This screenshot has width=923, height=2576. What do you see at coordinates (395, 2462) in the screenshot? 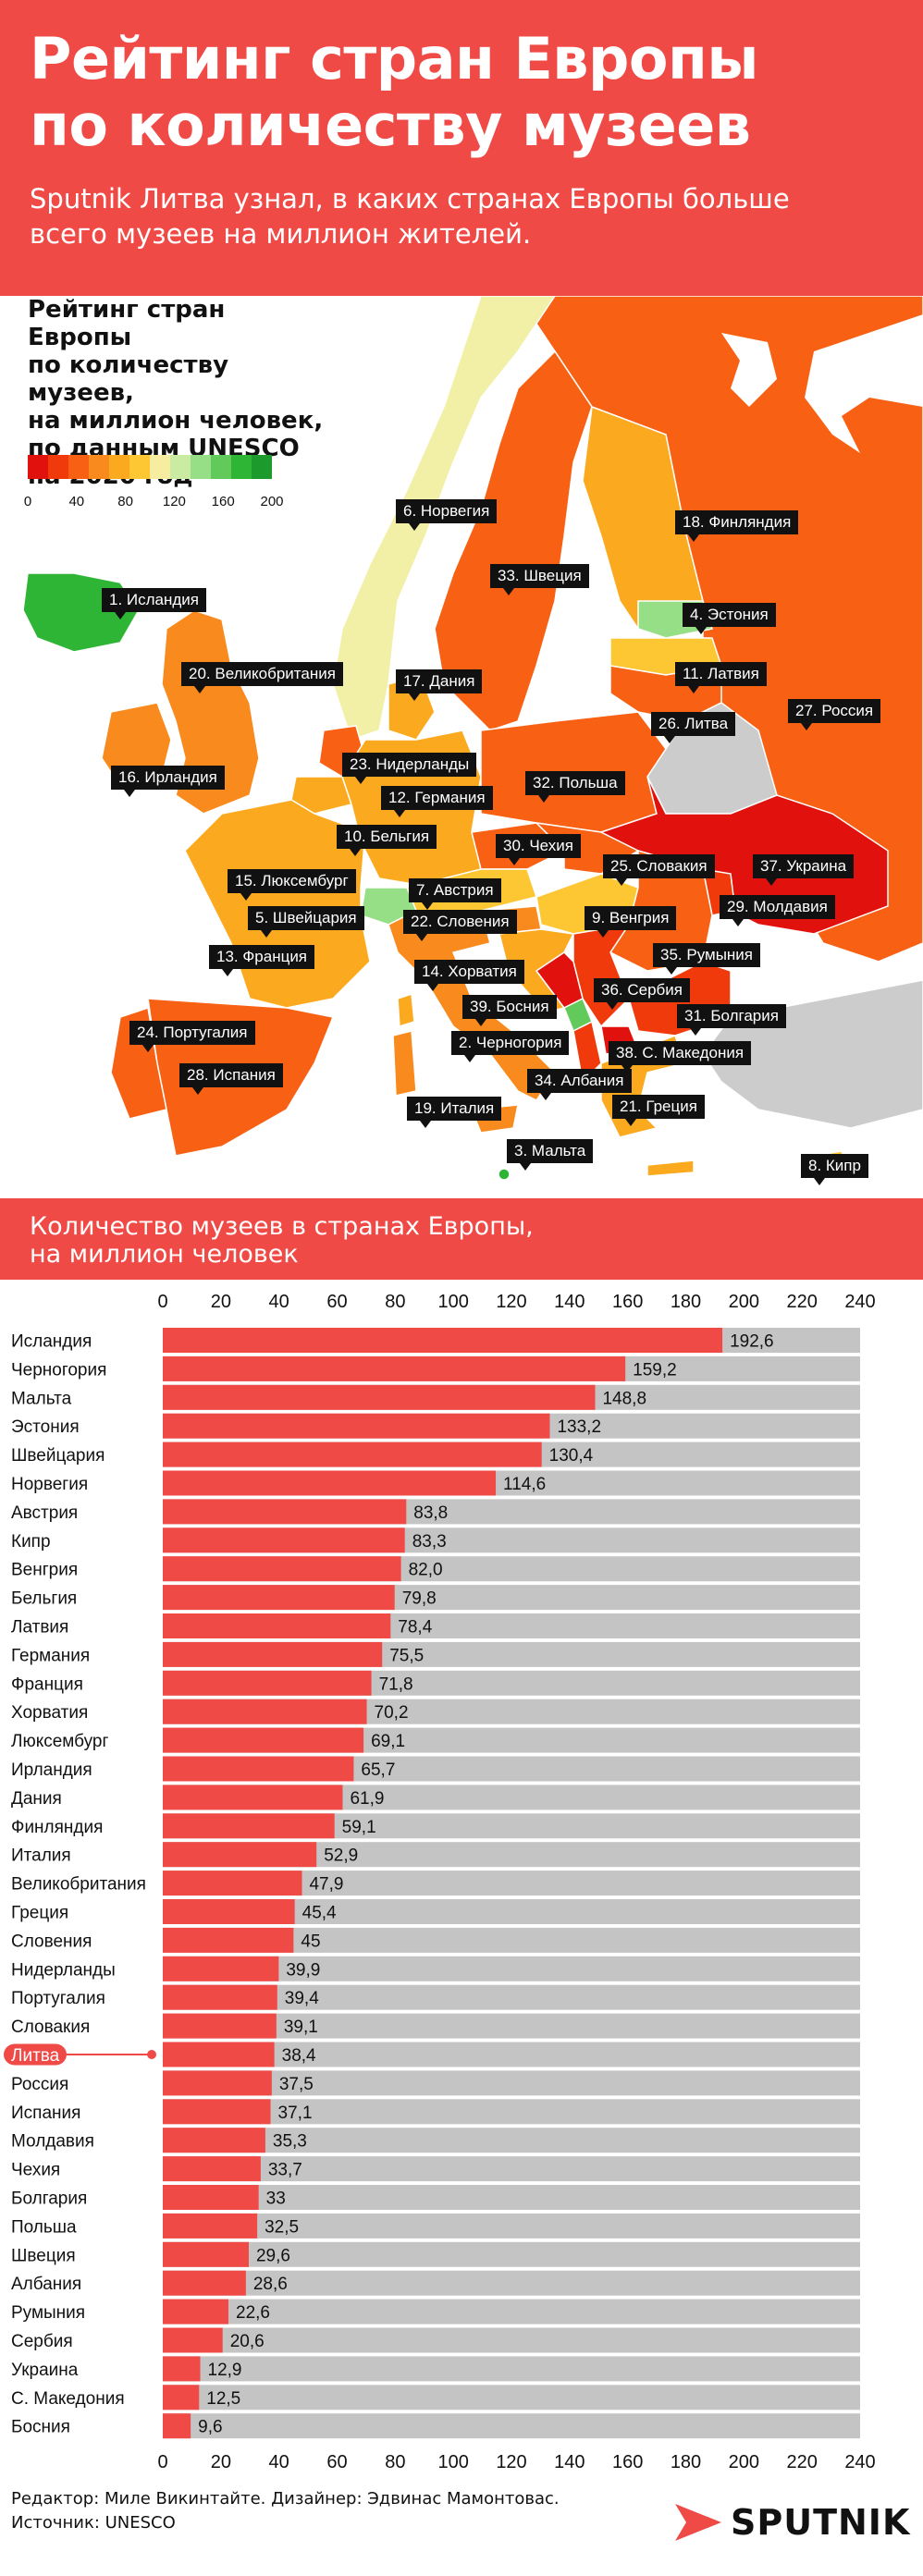
I see `x-tick-label-bottom: 80` at bounding box center [395, 2462].